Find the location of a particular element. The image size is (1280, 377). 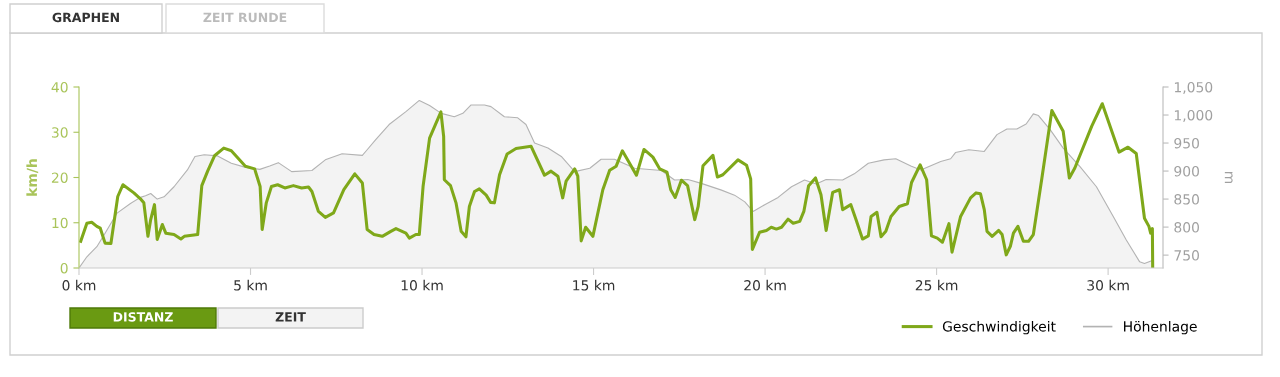

x-tick-label: 15 km is located at coordinates (594, 285).